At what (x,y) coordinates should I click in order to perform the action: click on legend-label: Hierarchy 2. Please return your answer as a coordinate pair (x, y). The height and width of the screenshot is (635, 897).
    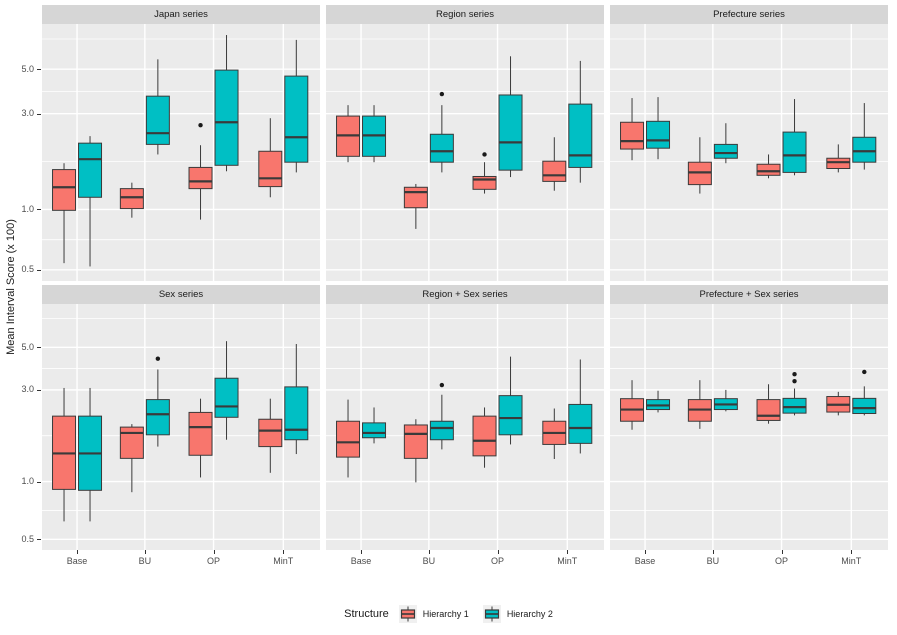
    Looking at the image, I should click on (529, 614).